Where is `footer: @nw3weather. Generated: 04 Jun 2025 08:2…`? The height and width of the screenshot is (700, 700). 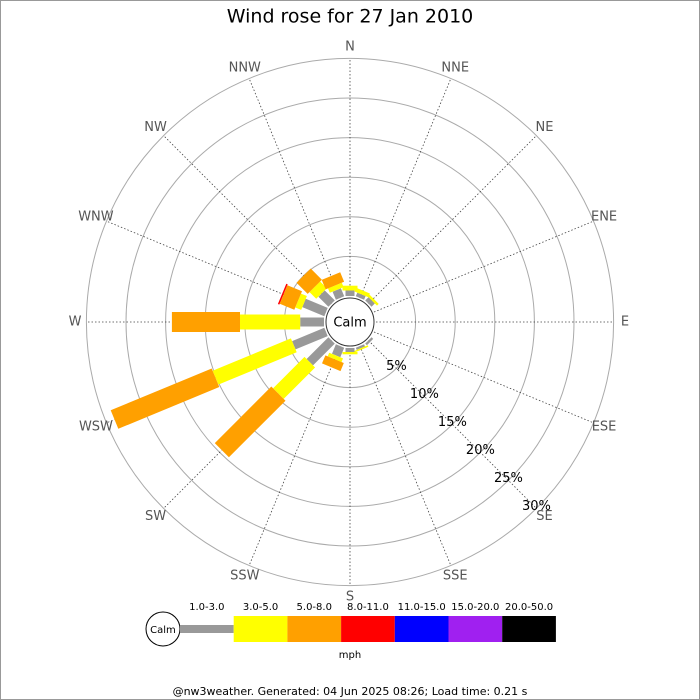 footer: @nw3weather. Generated: 04 Jun 2025 08:2… is located at coordinates (350, 691).